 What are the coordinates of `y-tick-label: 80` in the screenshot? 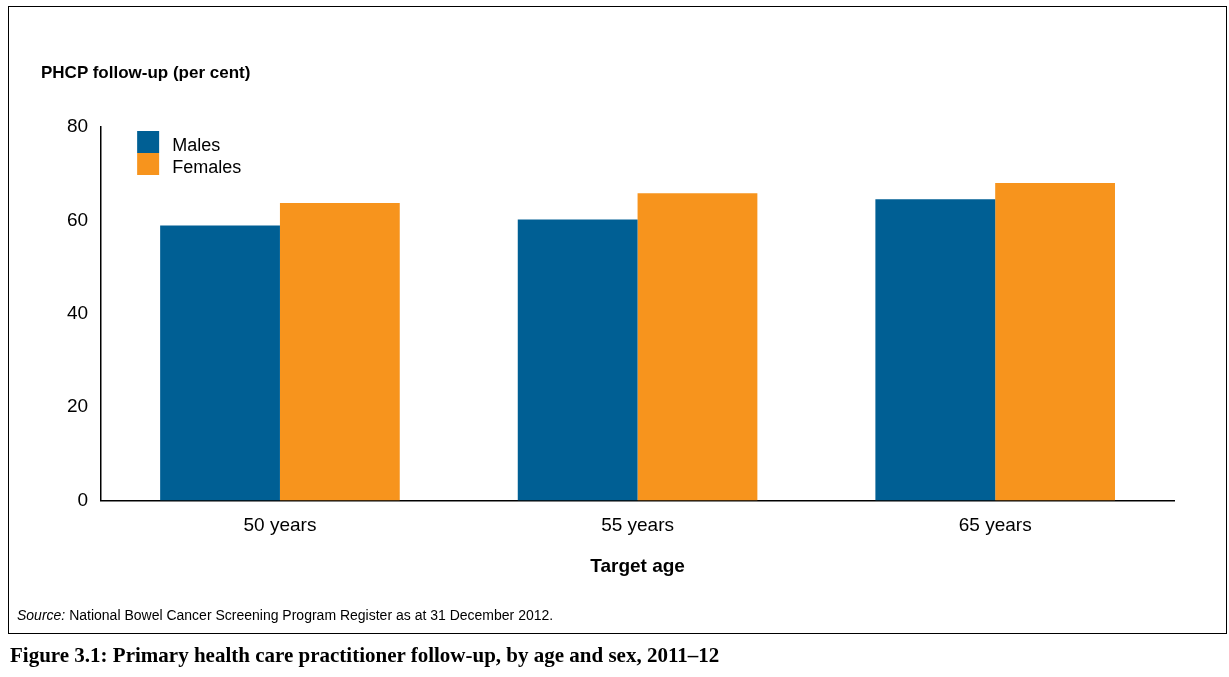 It's located at (77, 126).